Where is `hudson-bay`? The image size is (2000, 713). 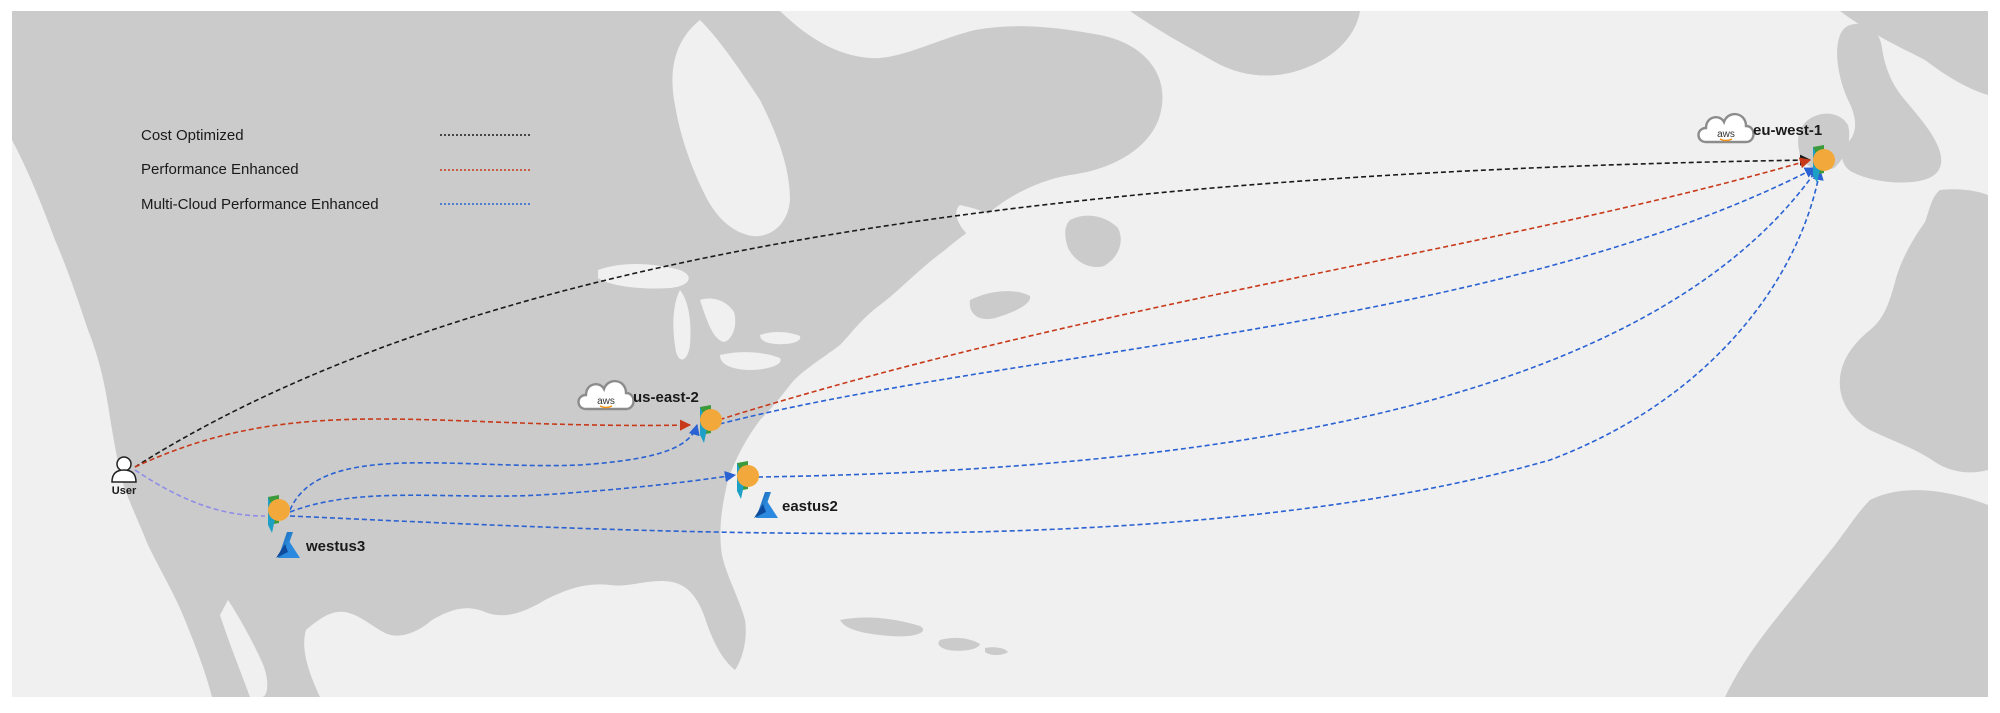
hudson-bay is located at coordinates (731, 128).